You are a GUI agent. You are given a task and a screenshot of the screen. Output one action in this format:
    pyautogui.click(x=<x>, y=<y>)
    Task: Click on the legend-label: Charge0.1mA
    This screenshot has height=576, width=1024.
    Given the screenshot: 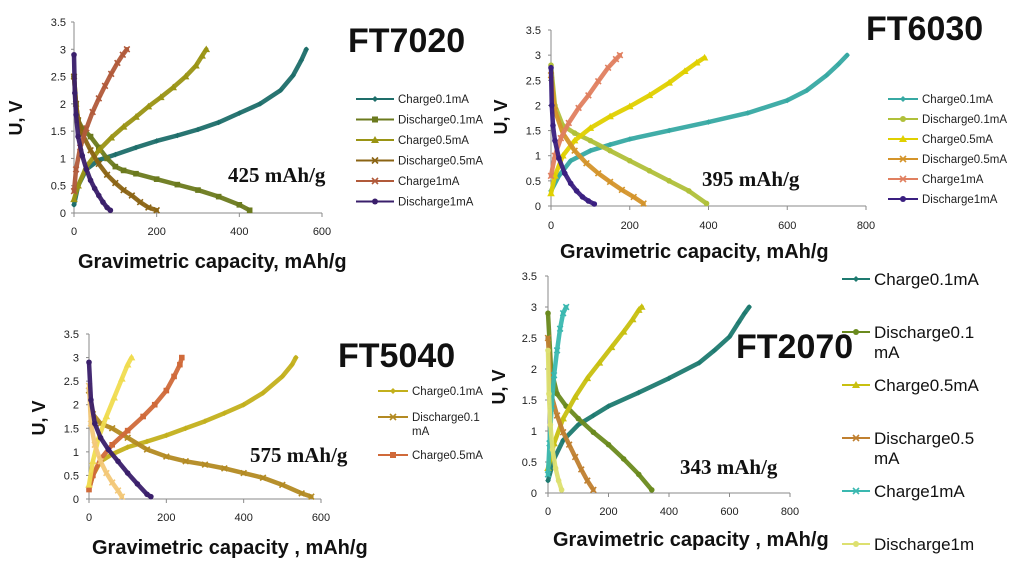 What is the action you would take?
    pyautogui.click(x=957, y=100)
    